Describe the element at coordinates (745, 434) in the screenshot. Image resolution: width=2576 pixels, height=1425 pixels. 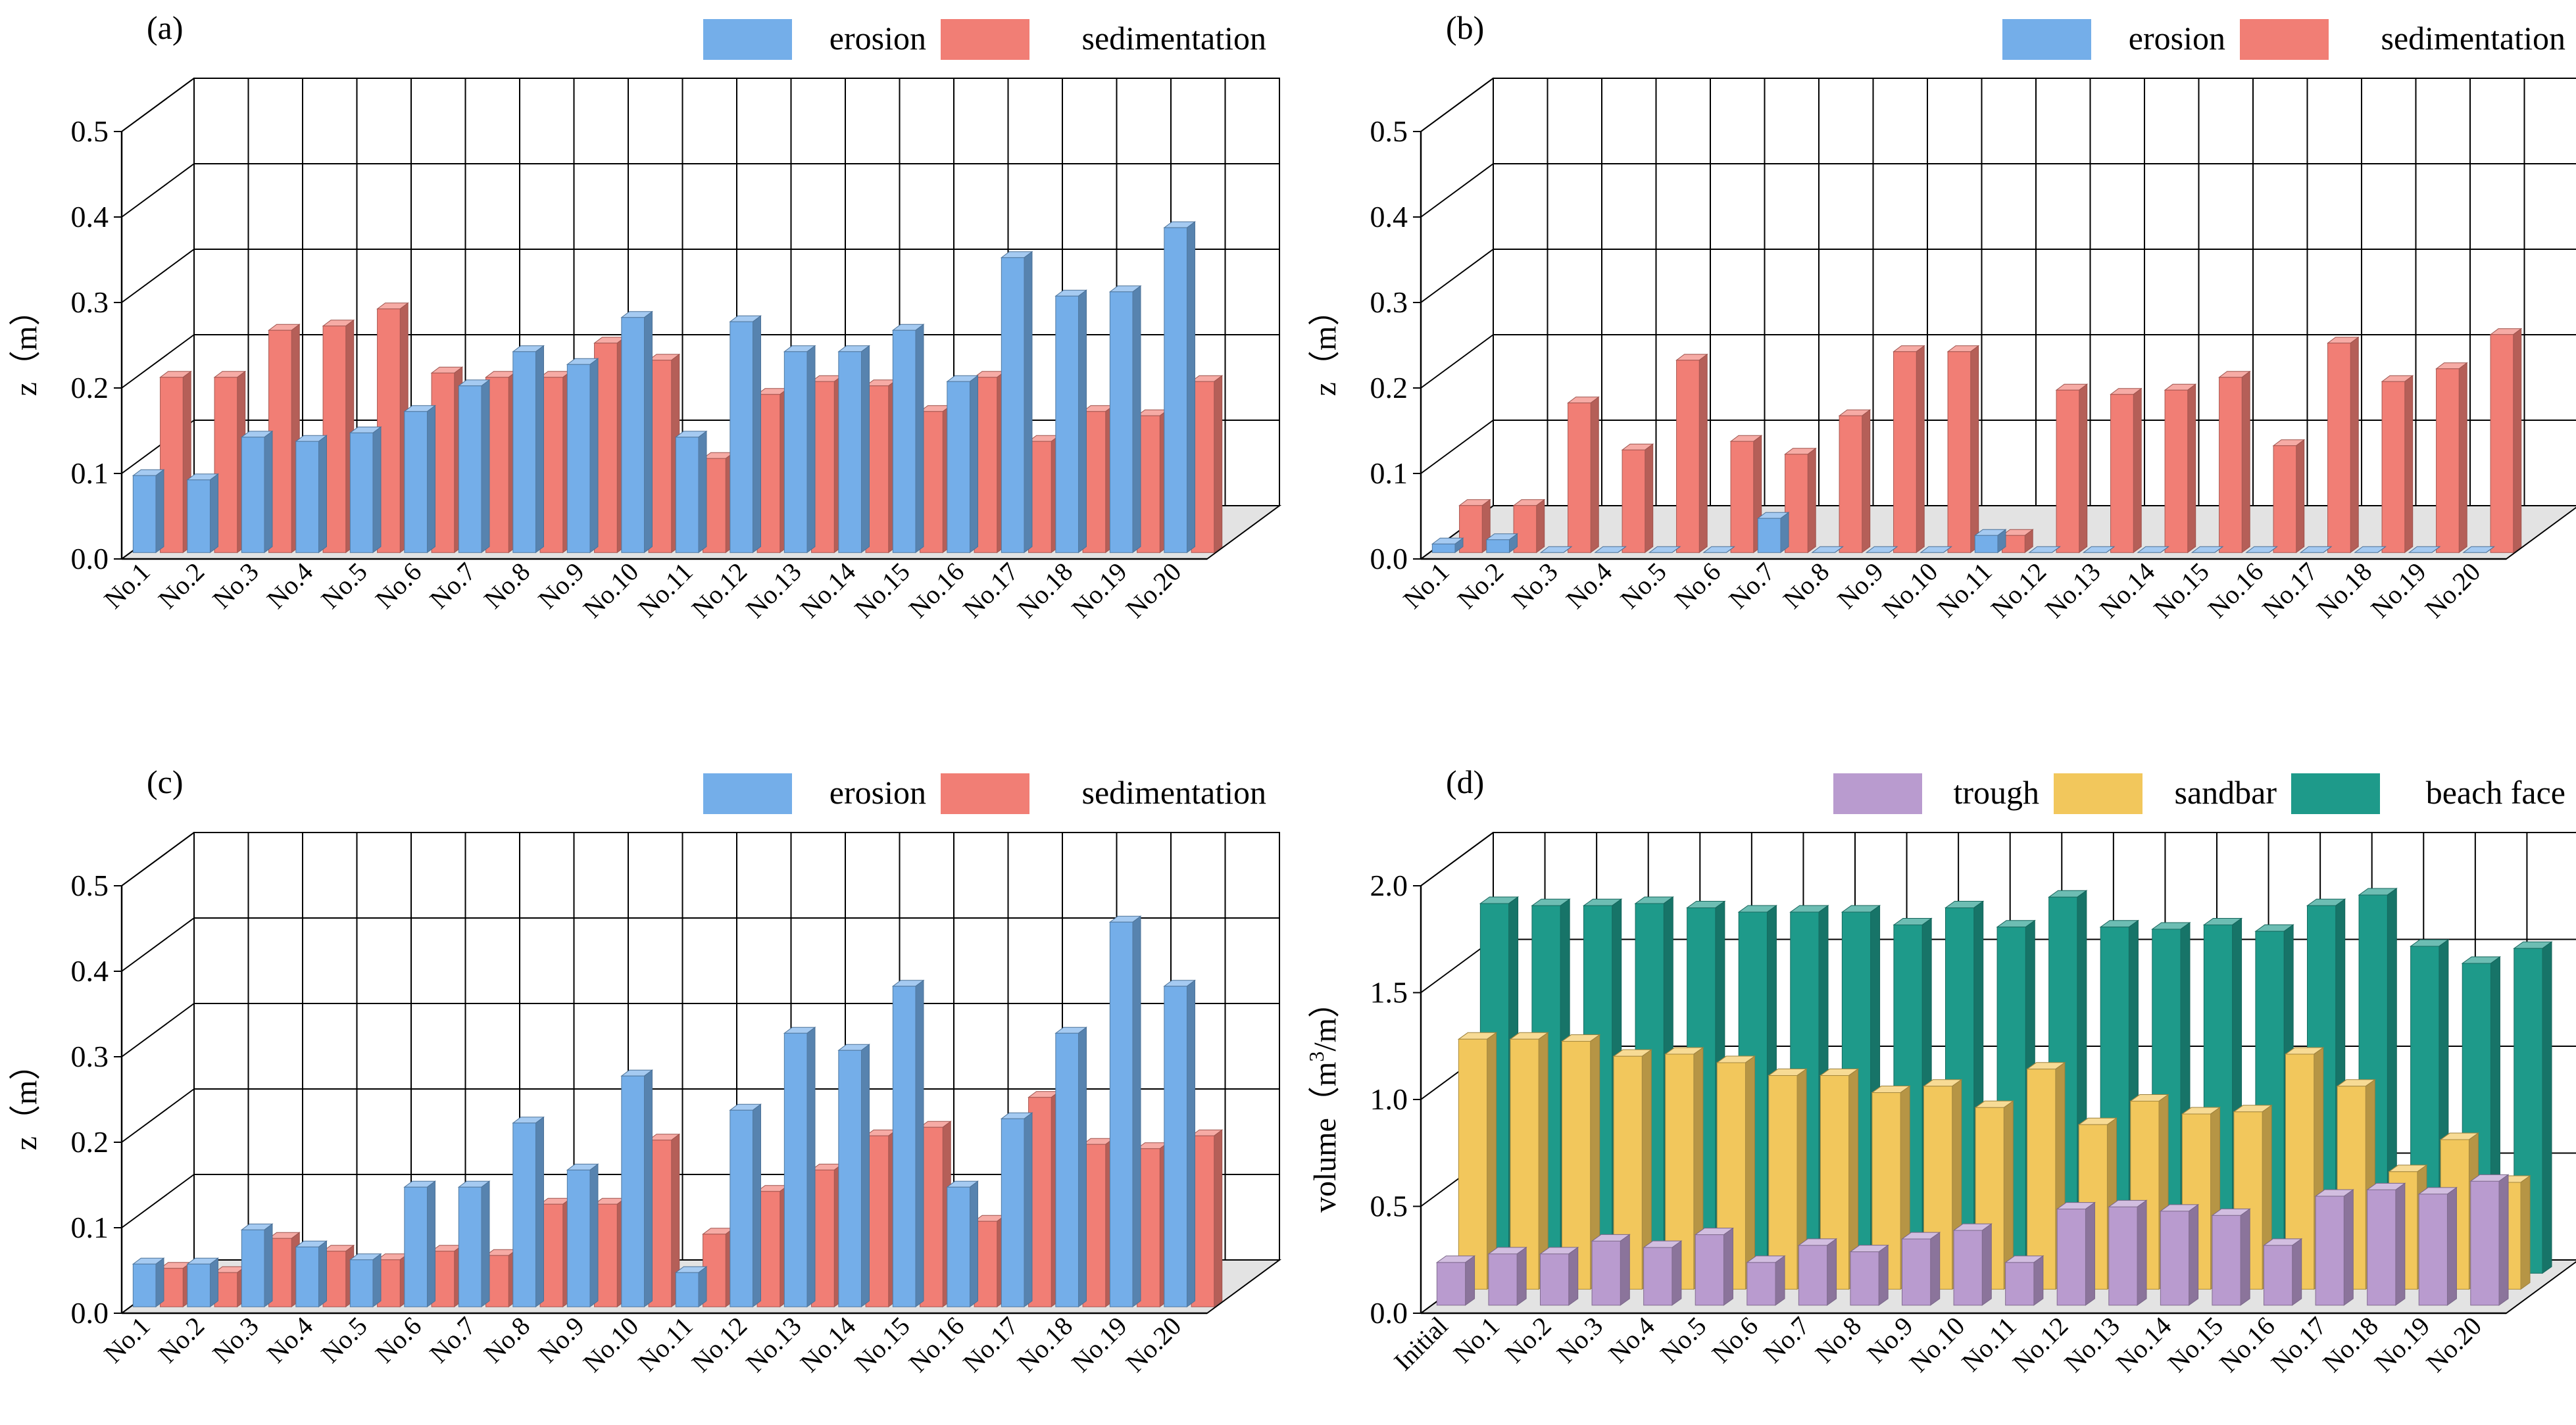
I see `bar-erosion-No.12` at that location.